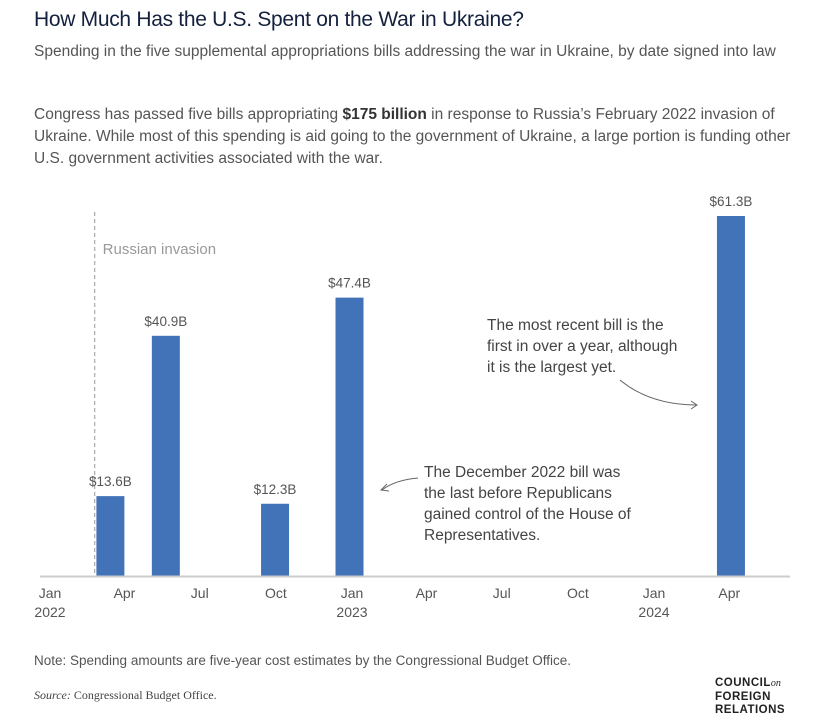 The image size is (816, 721). I want to click on x-tick-label-0: Jan, so click(50, 593).